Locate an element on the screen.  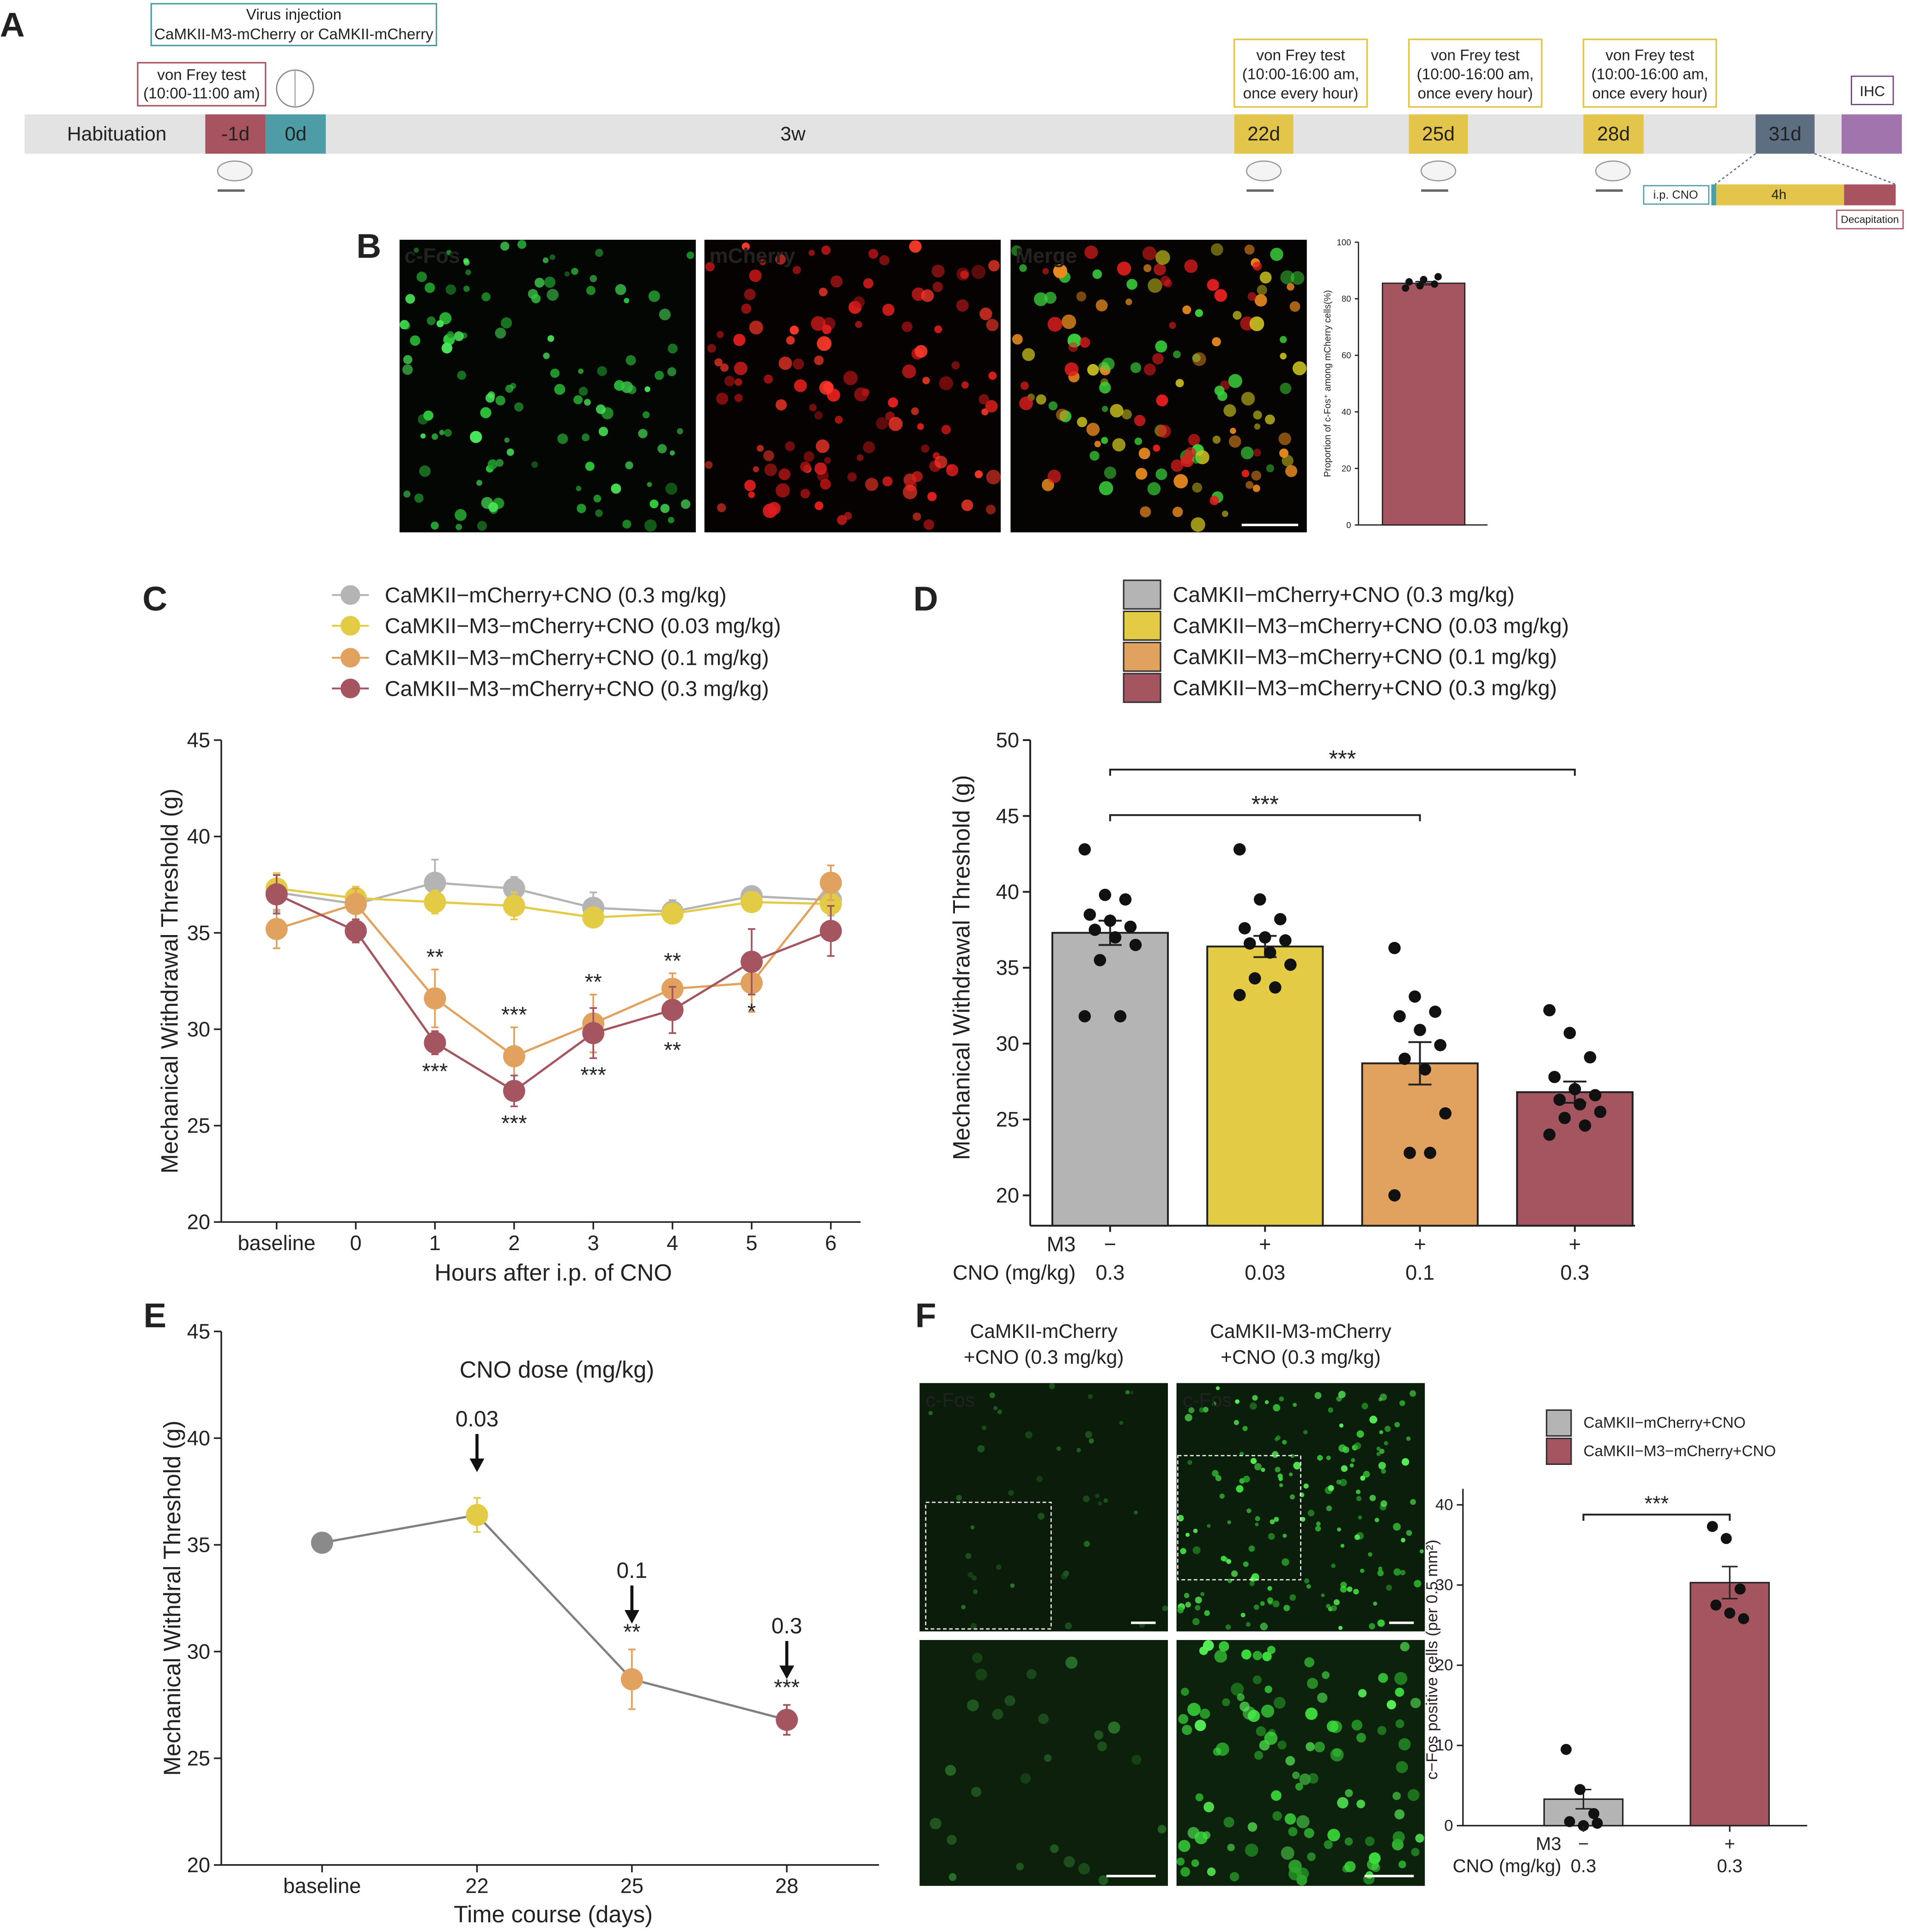
comparison-label: *** is located at coordinates (1342, 758).